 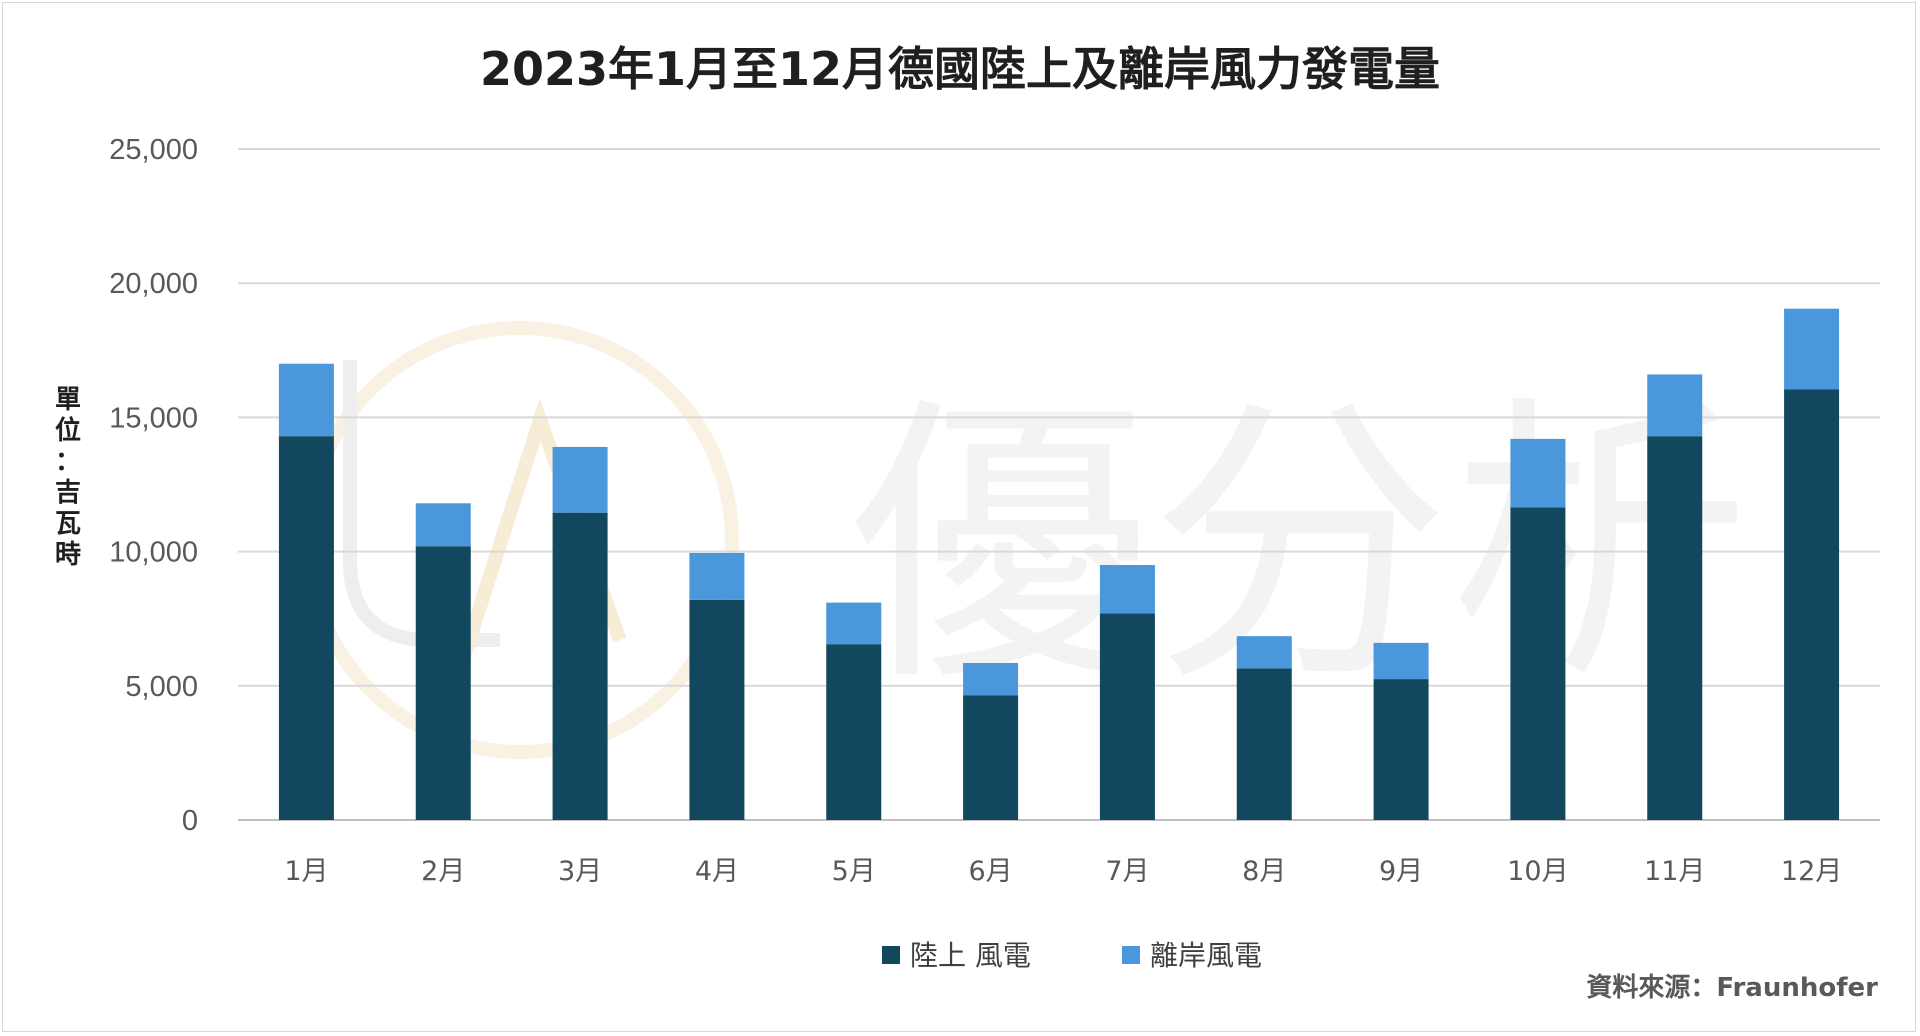 What do you see at coordinates (1072, 955) in the screenshot?
I see `legend: 陸上 風電 離岸風電` at bounding box center [1072, 955].